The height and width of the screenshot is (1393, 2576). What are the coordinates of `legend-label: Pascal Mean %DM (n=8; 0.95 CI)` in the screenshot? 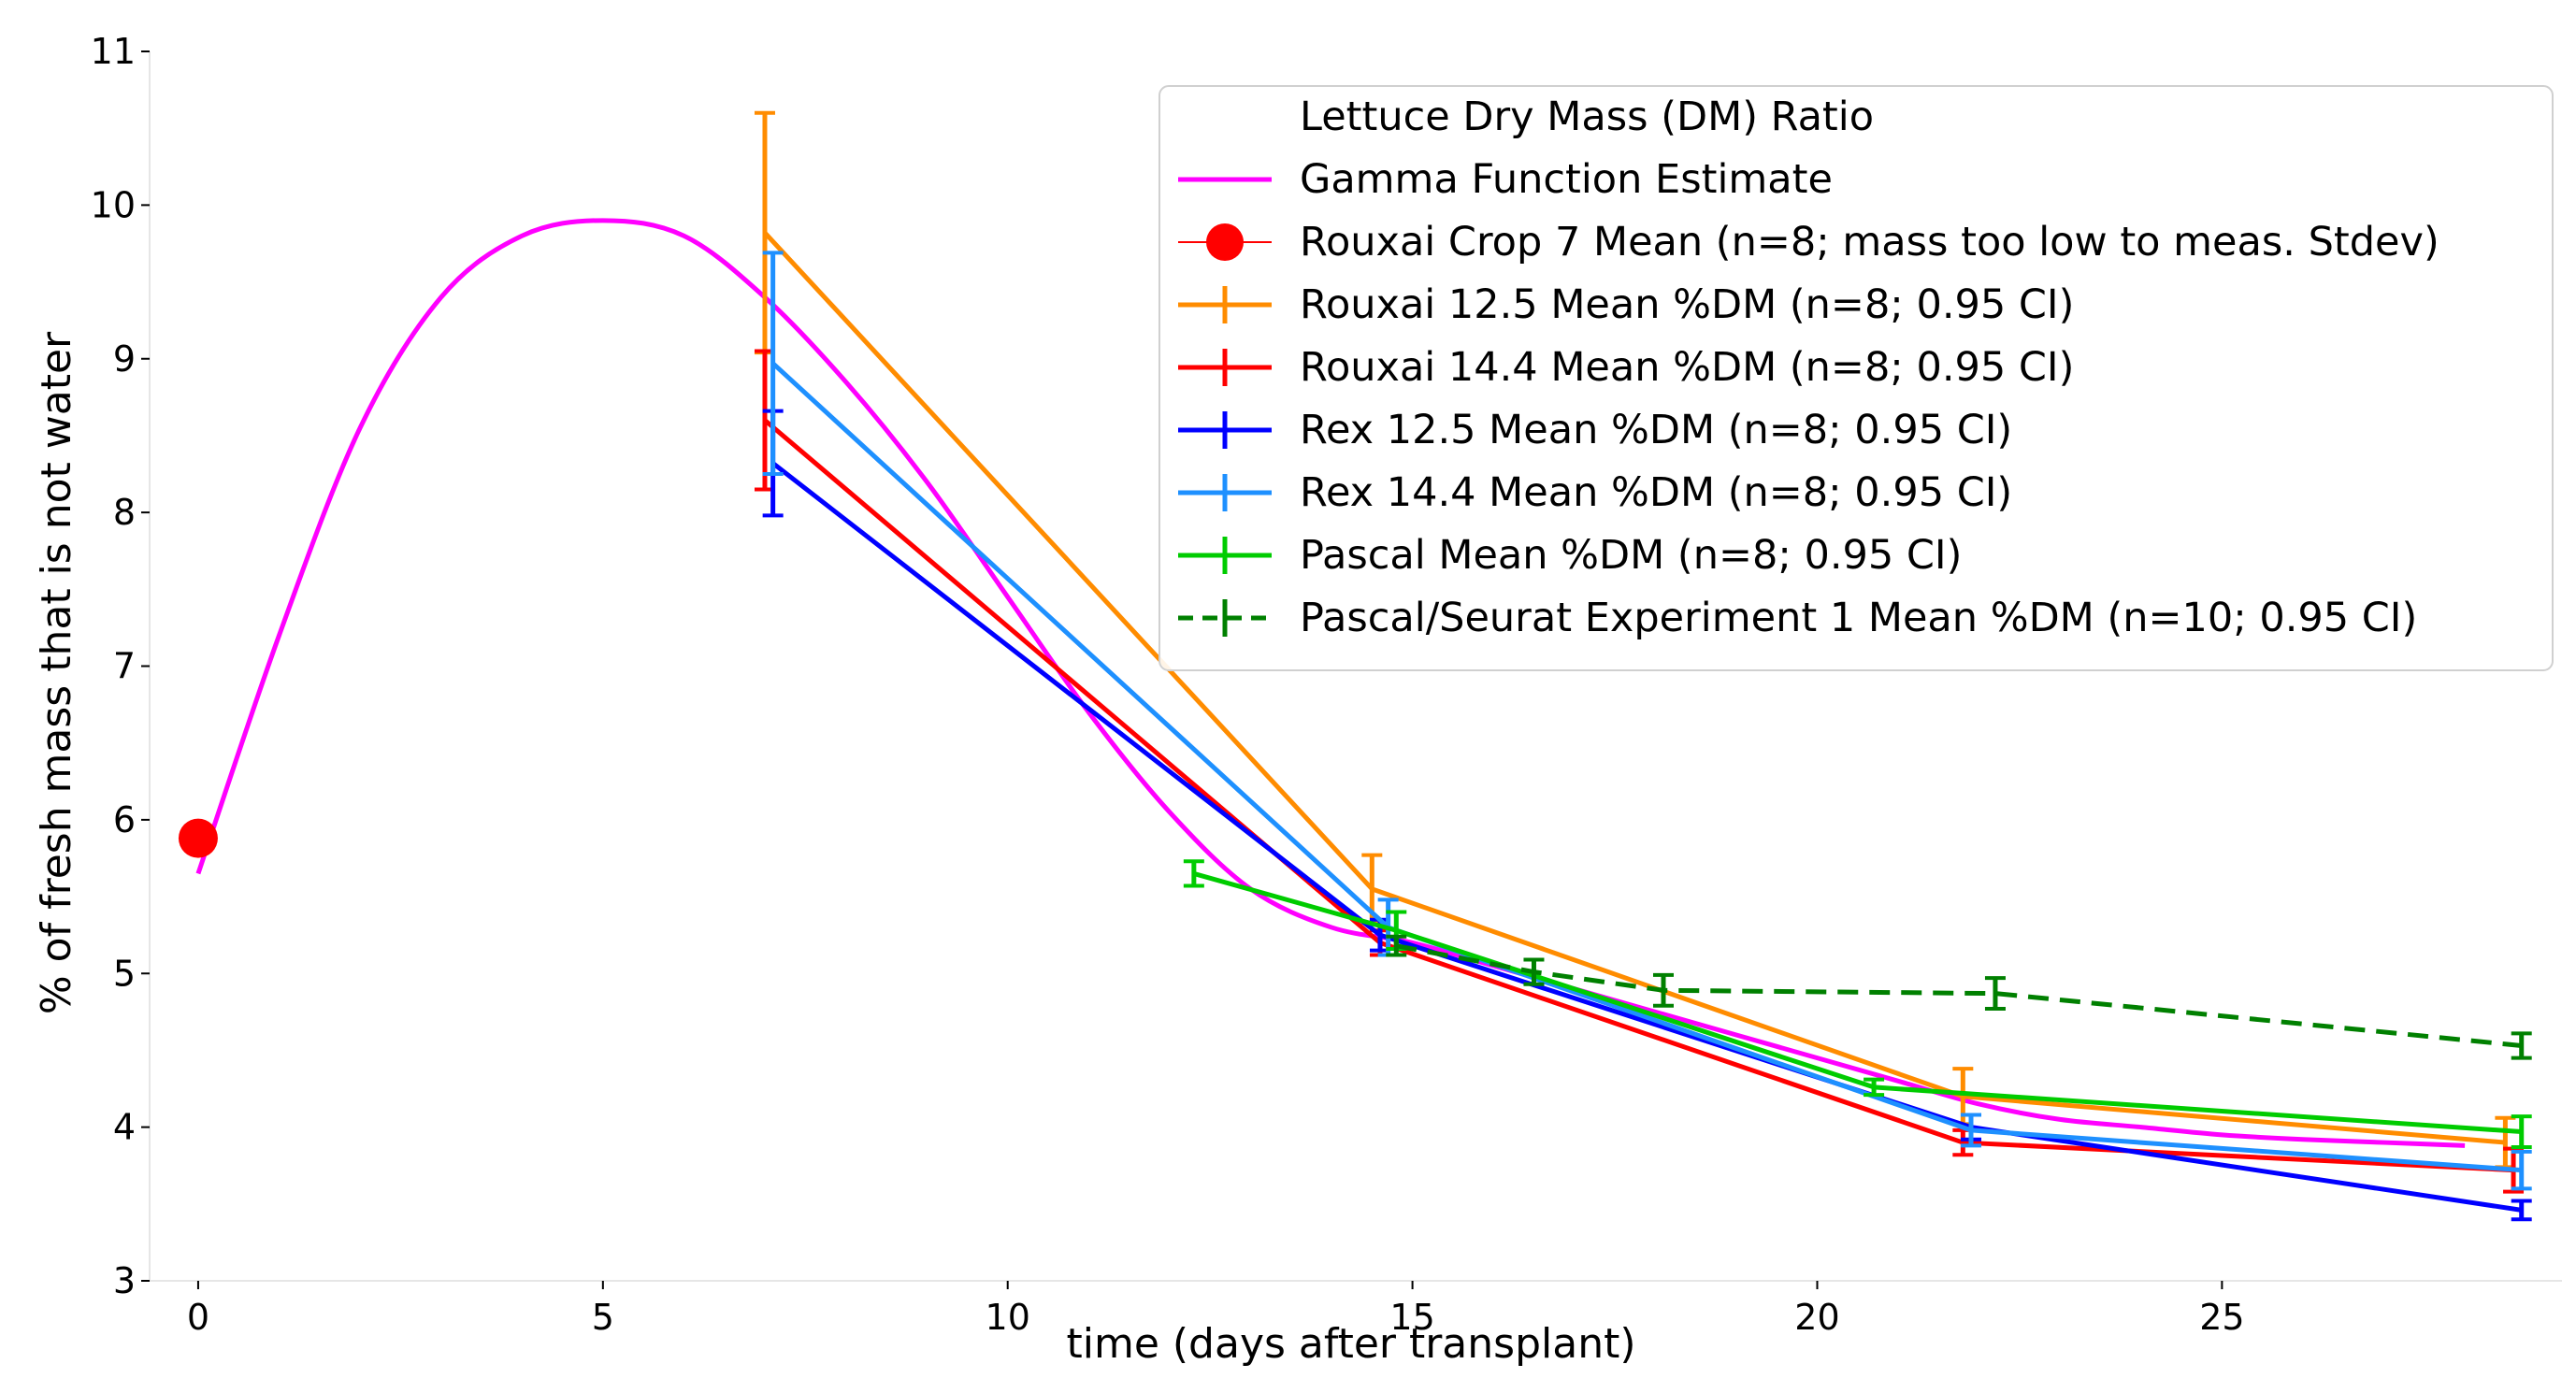 It's located at (1631, 555).